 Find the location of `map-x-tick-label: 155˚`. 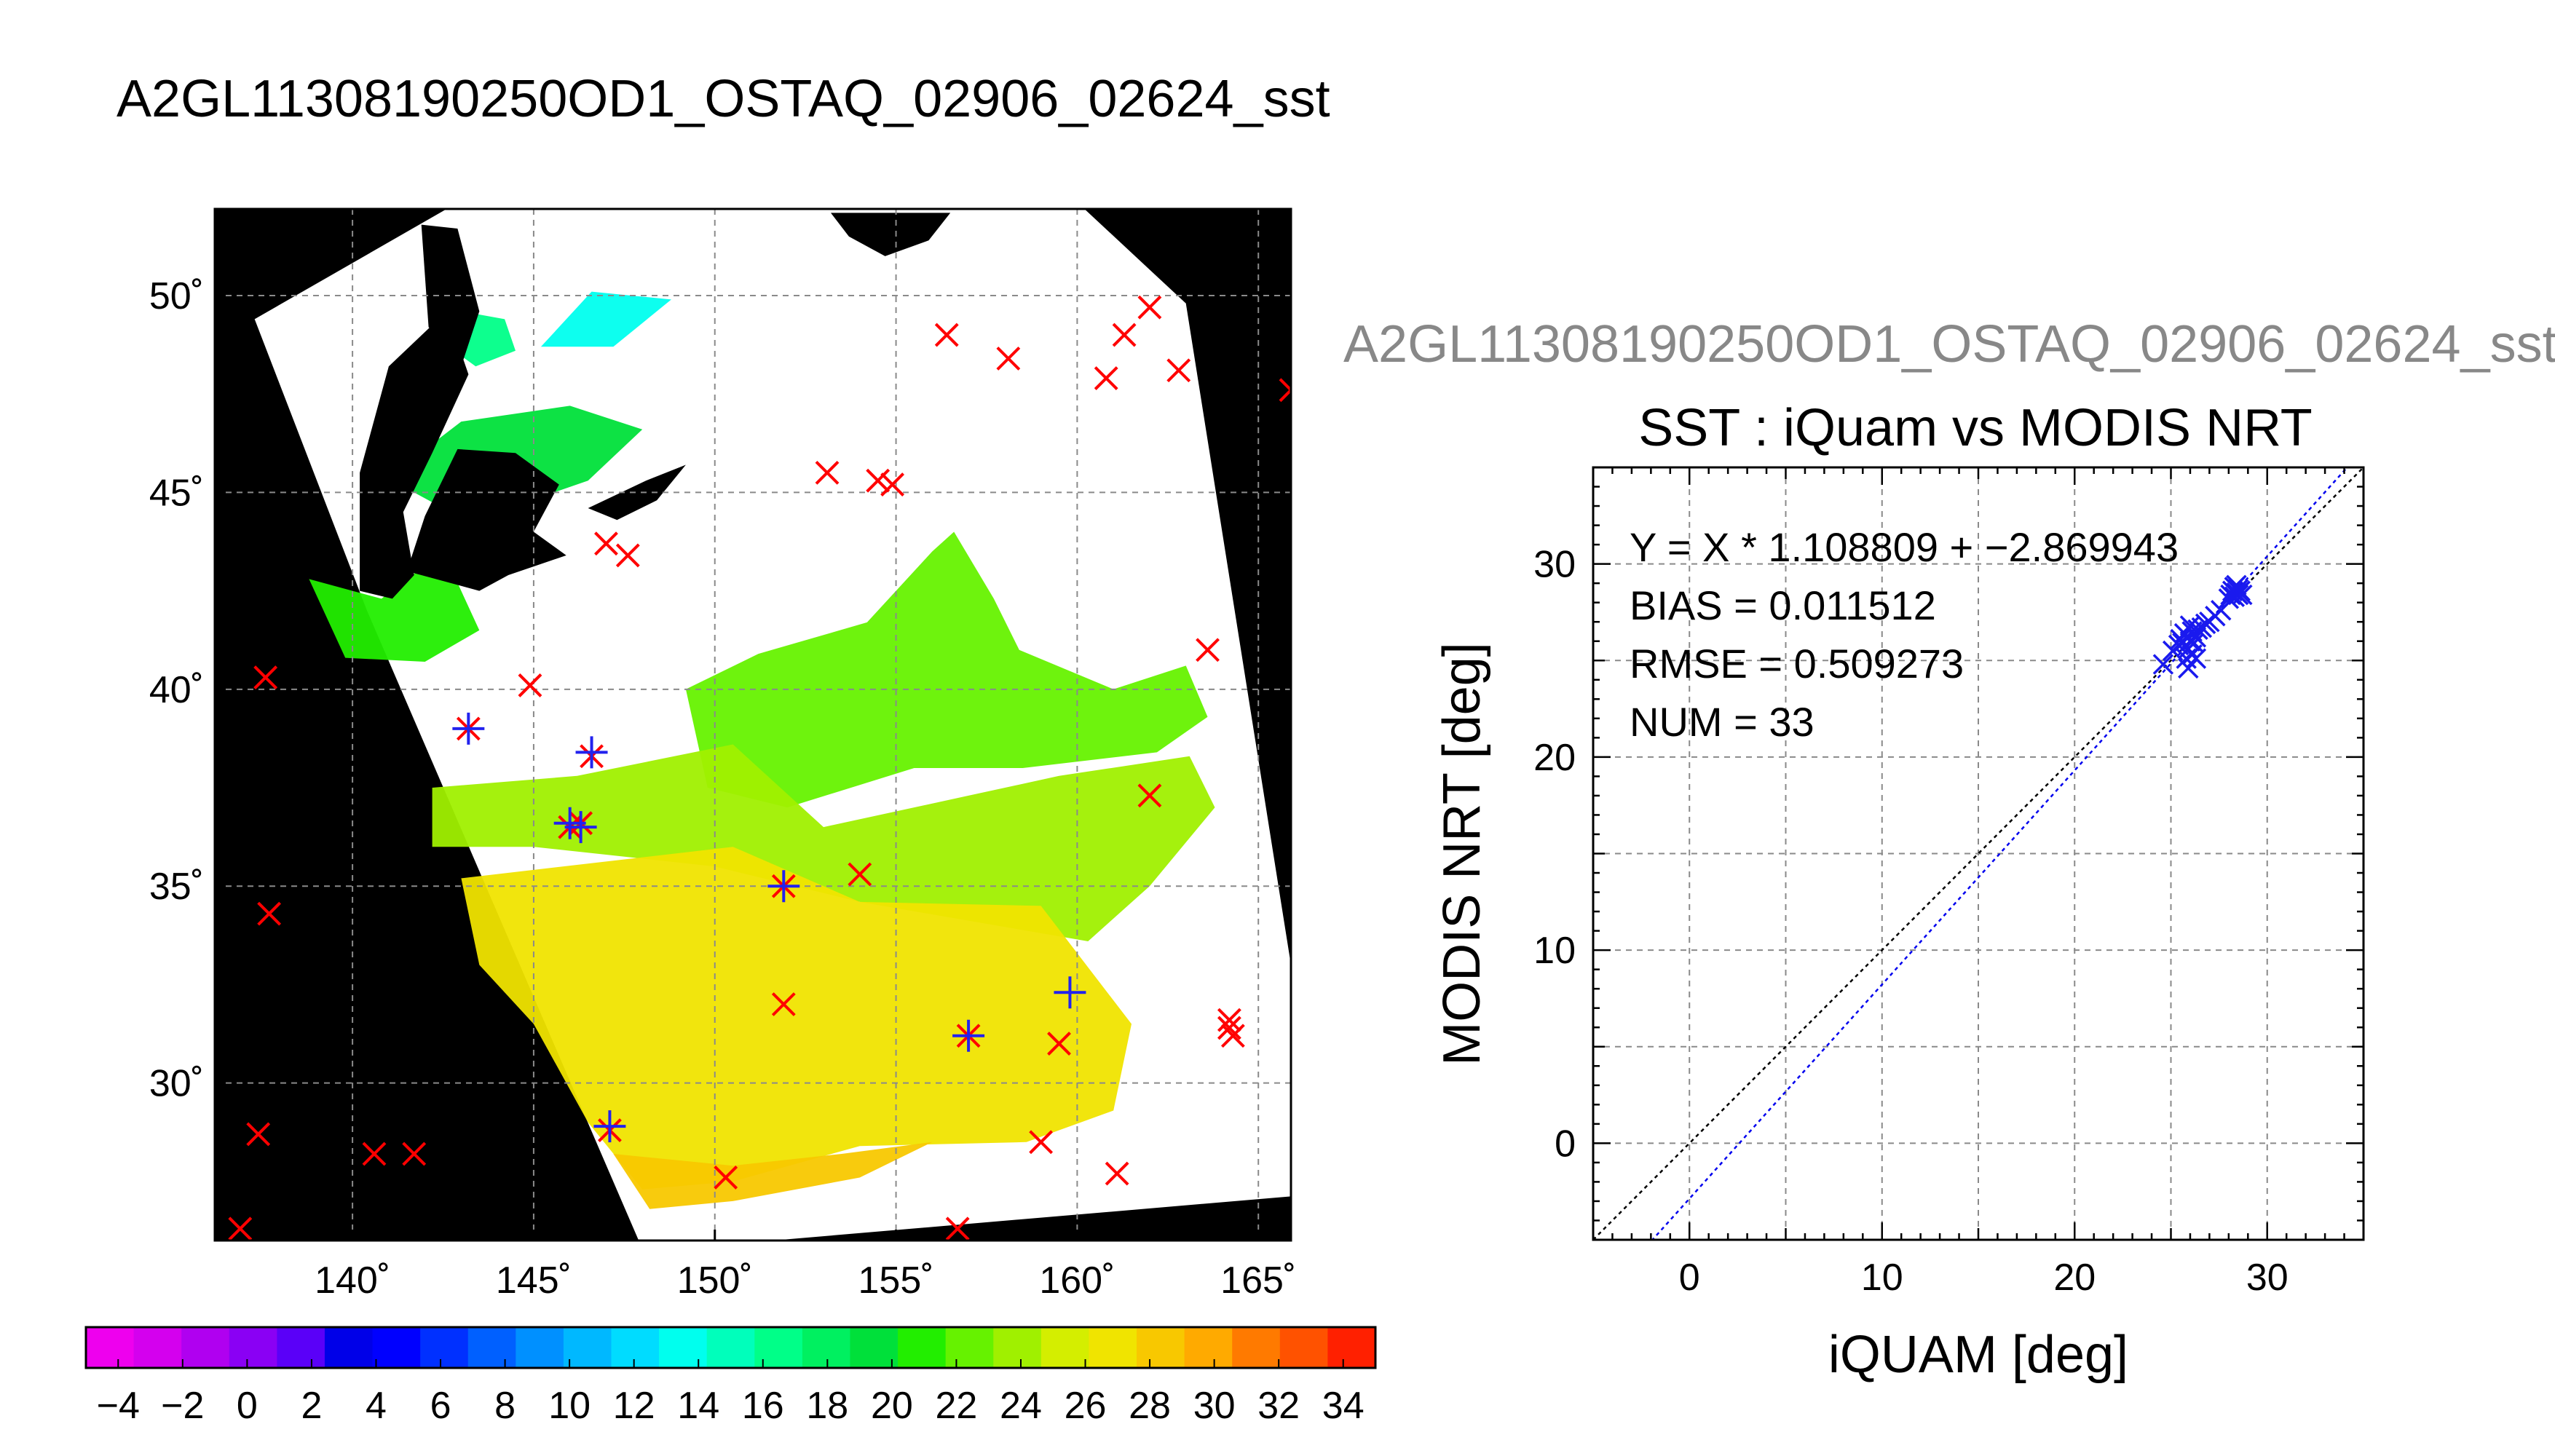

map-x-tick-label: 155˚ is located at coordinates (896, 1280).